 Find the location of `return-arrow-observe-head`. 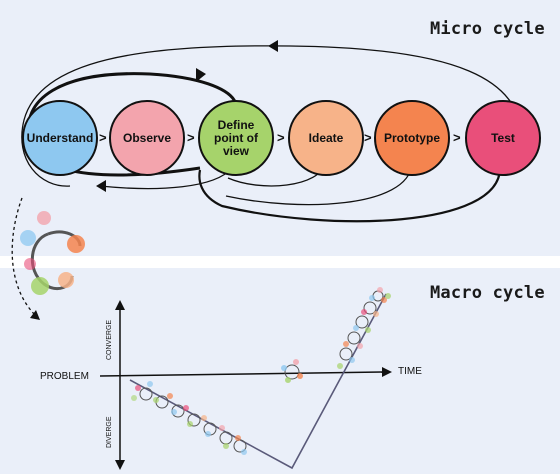

return-arrow-observe-head is located at coordinates (101, 186).